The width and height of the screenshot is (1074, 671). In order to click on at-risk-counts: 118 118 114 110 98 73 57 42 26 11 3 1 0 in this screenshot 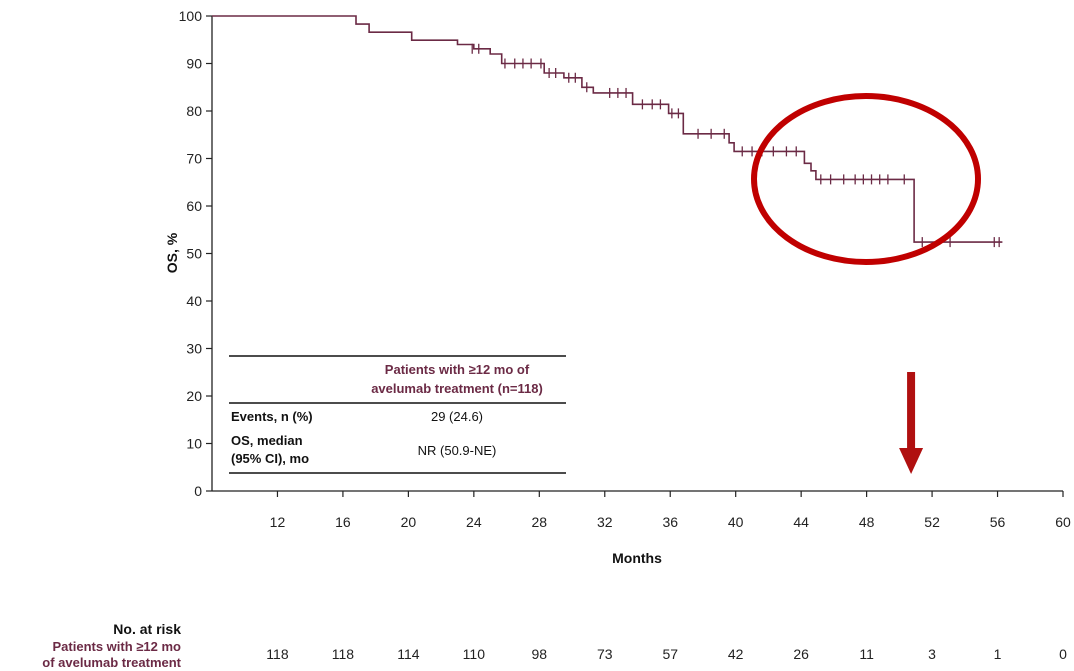, I will do `click(666, 654)`.